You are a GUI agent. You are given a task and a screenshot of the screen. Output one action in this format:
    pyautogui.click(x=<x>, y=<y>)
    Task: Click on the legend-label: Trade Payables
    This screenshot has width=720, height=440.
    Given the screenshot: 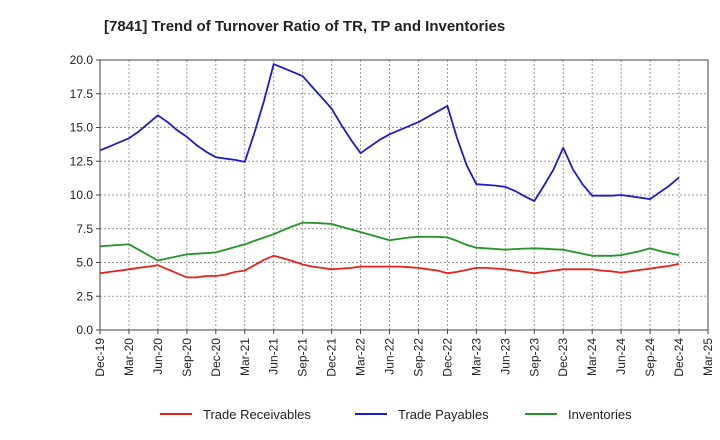 What is the action you would take?
    pyautogui.click(x=443, y=414)
    